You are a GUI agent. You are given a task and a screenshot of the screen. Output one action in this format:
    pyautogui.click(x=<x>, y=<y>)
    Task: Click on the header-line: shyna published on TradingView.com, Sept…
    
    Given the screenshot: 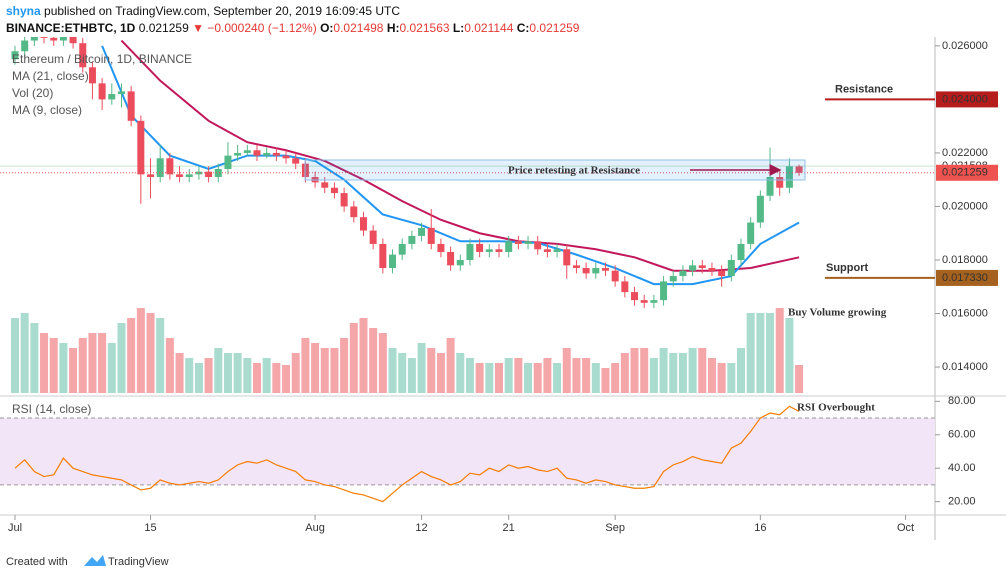 What is the action you would take?
    pyautogui.click(x=203, y=11)
    